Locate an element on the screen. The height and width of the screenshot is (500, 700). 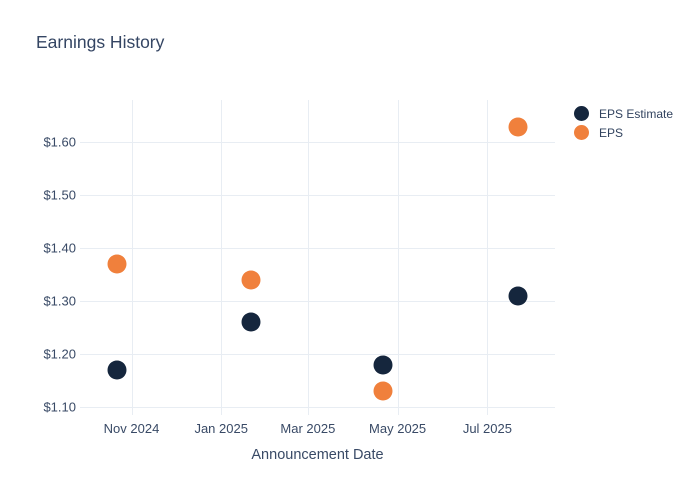
eps-estimate-legend-marker-icon is located at coordinates (581, 113).